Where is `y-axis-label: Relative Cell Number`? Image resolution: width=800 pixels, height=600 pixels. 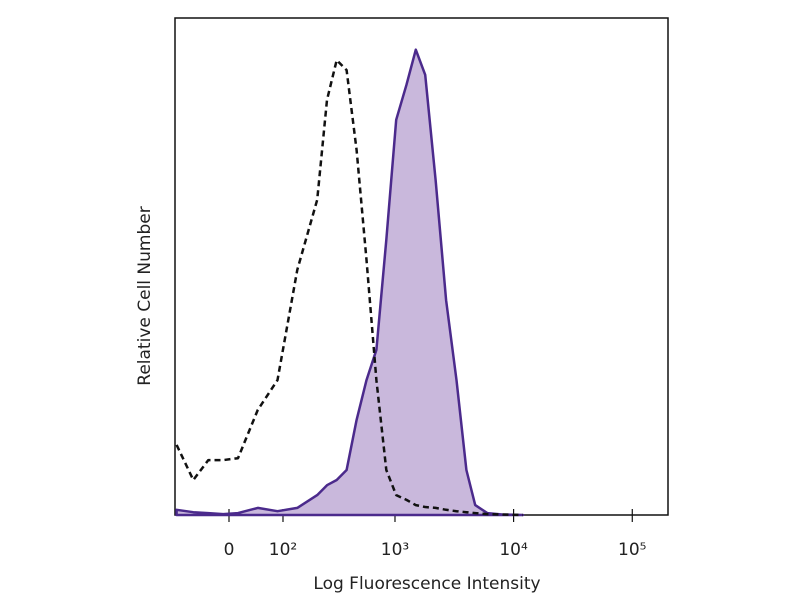 y-axis-label: Relative Cell Number is located at coordinates (145, 295).